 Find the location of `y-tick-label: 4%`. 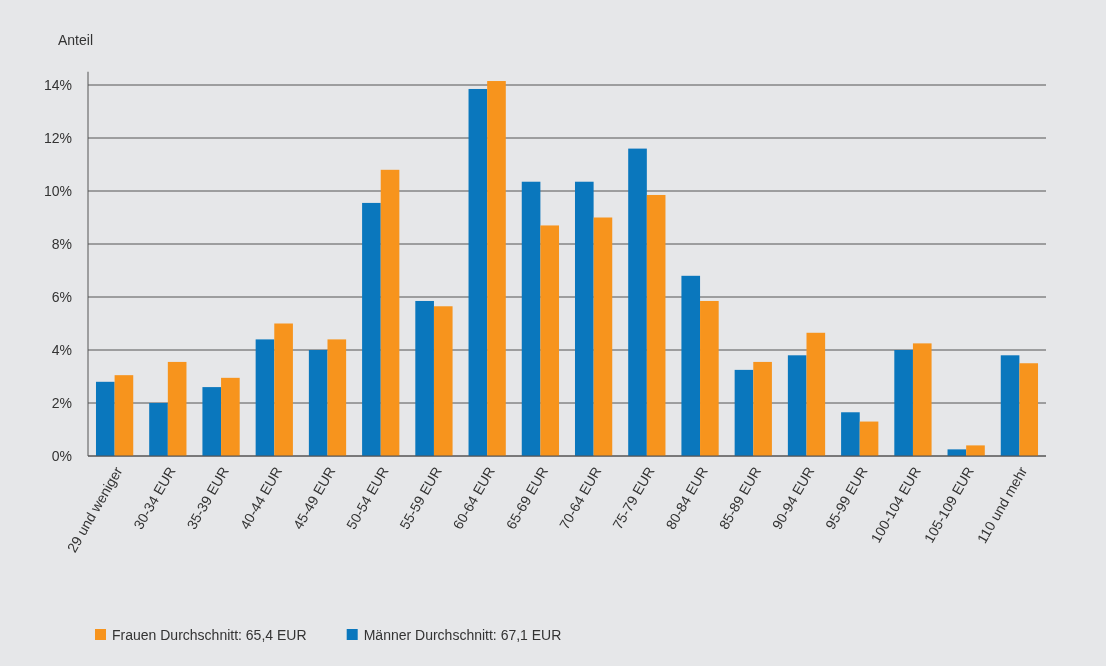

y-tick-label: 4% is located at coordinates (61, 349).